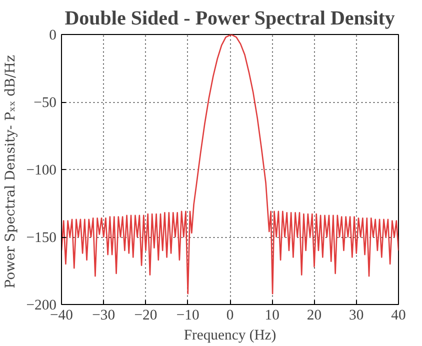  Describe the element at coordinates (41, 238) in the screenshot. I see `y-tick-label: −150` at that location.